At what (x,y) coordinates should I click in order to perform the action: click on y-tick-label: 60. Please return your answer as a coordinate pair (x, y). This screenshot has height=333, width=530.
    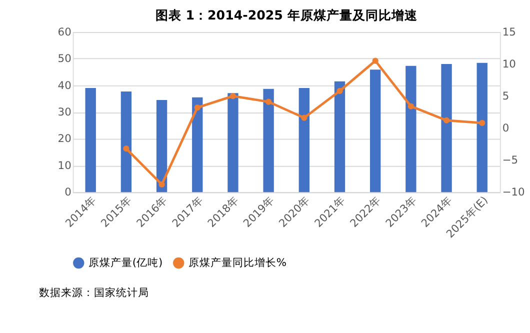
    Looking at the image, I should click on (65, 31).